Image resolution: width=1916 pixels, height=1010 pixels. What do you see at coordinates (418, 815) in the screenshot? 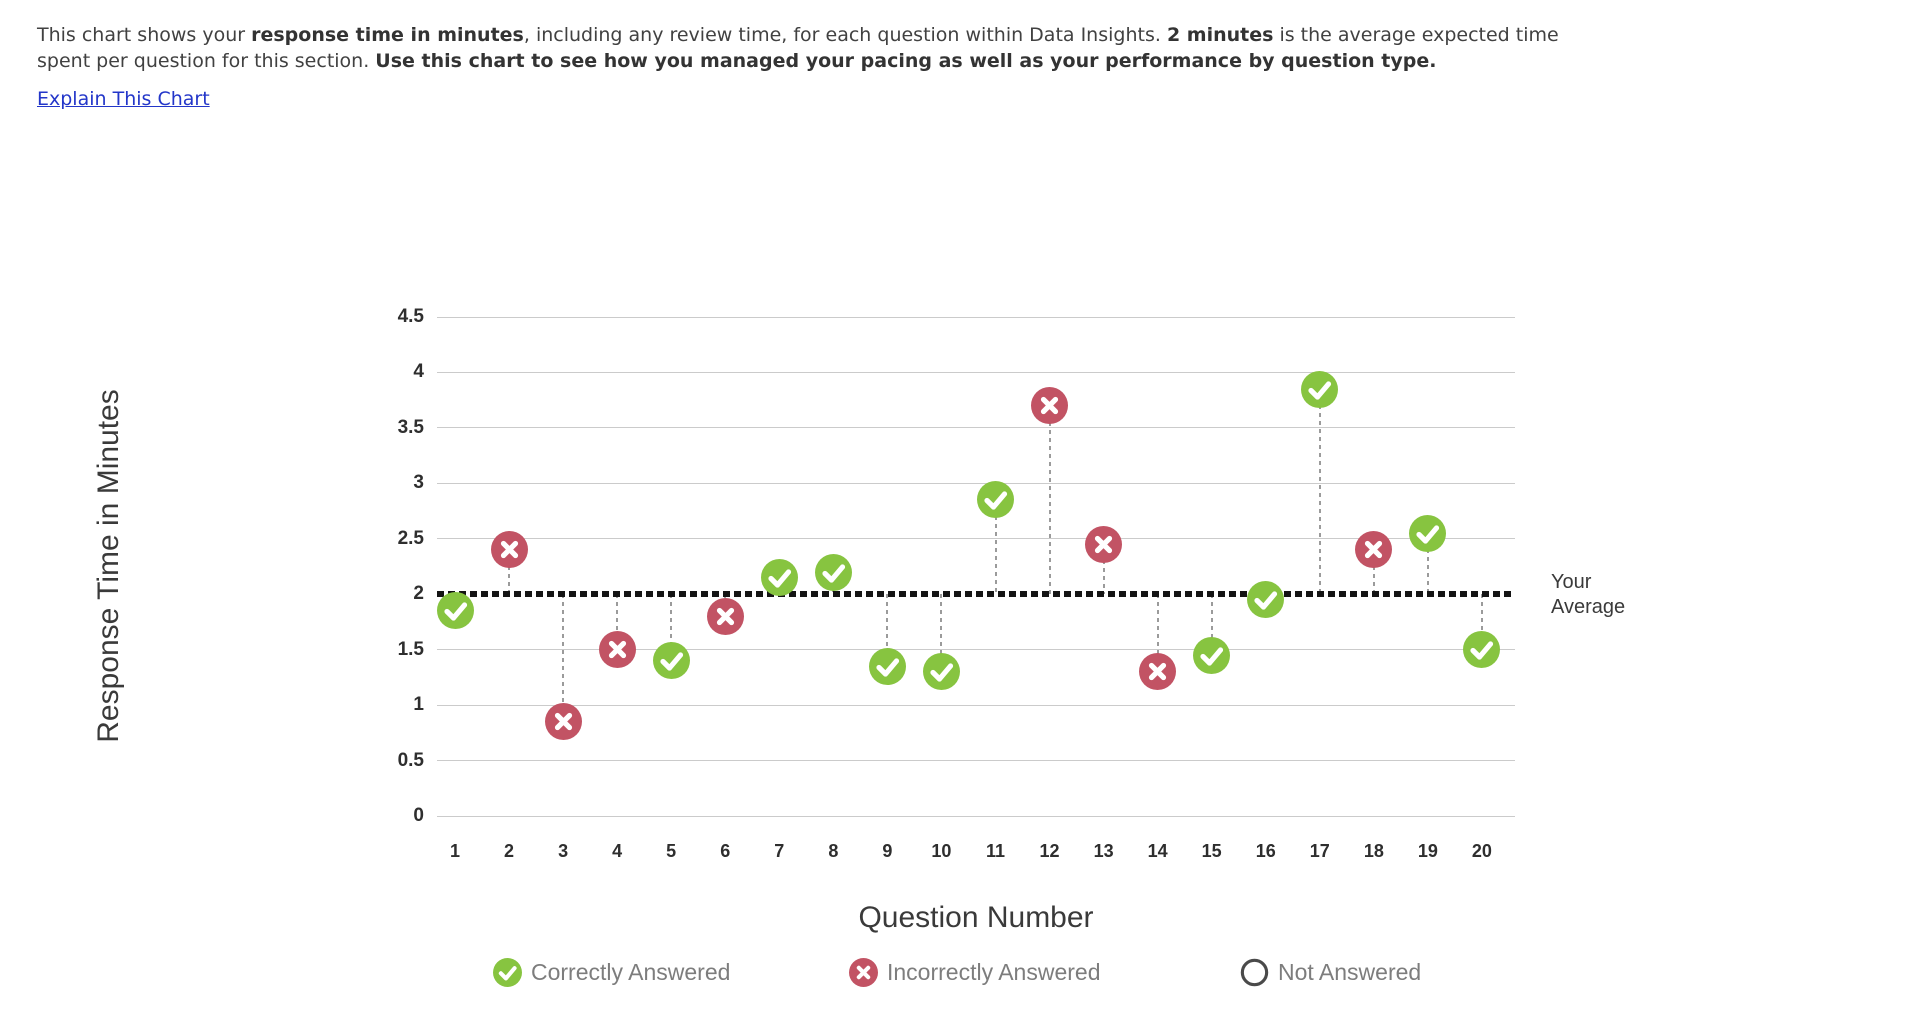
I see `y-tick-label-0: 0` at bounding box center [418, 815].